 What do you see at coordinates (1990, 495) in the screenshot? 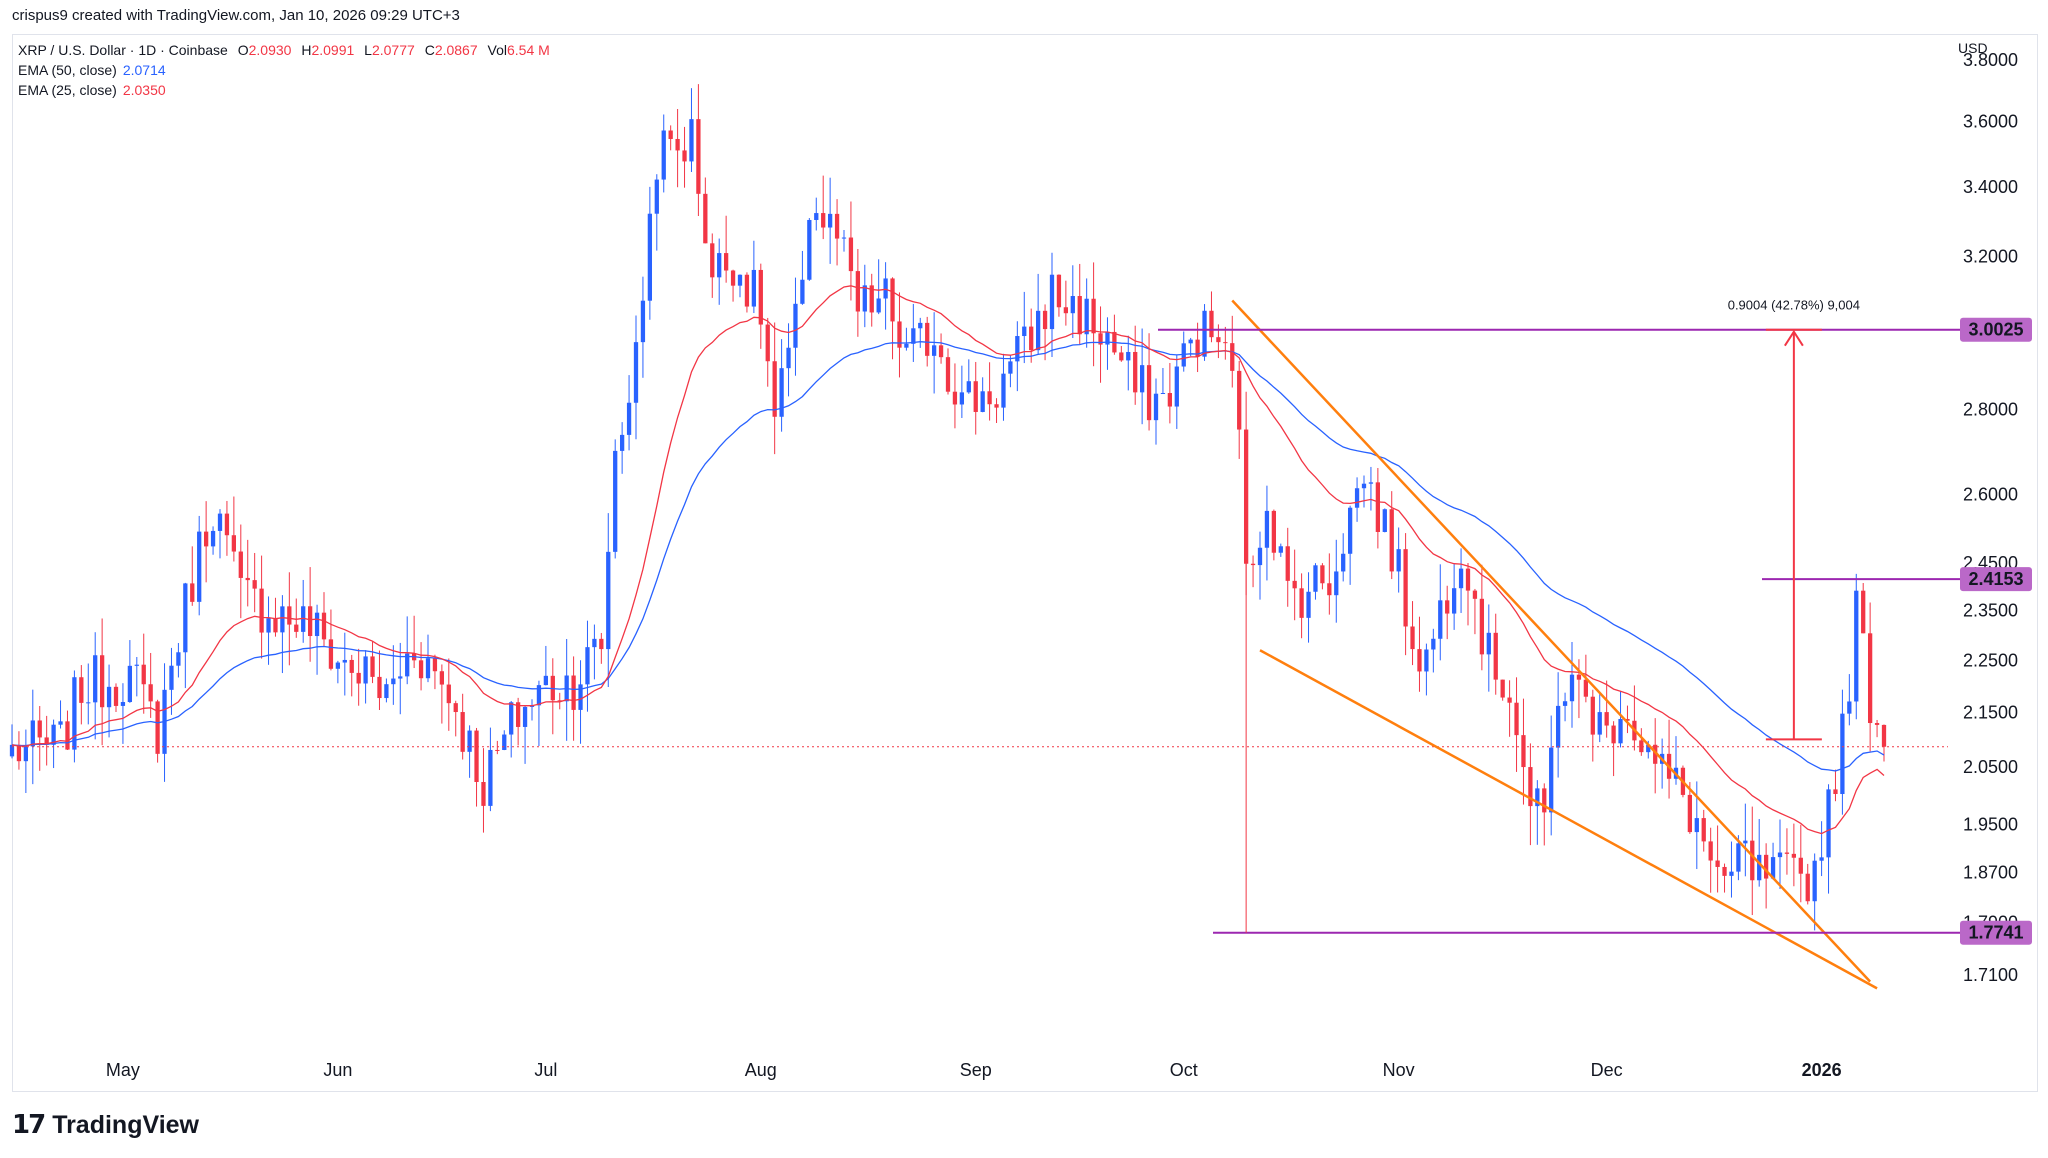
I see `y-tick-label: 2.6000` at bounding box center [1990, 495].